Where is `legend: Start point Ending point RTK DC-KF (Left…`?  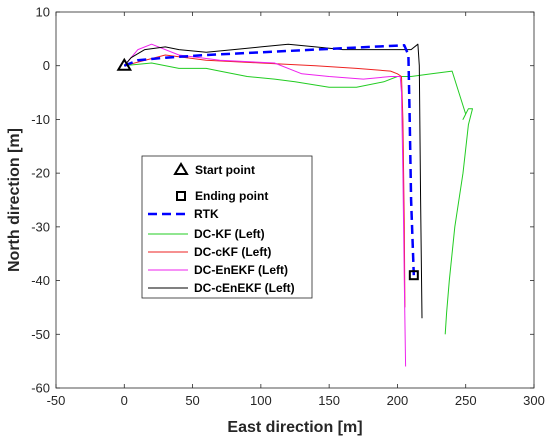
legend: Start point Ending point RTK DC-KF (Left… is located at coordinates (227, 227).